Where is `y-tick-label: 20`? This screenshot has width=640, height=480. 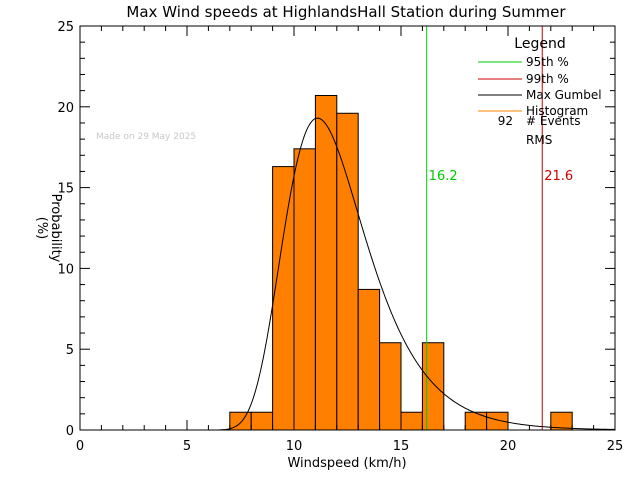
y-tick-label: 20 is located at coordinates (65, 108).